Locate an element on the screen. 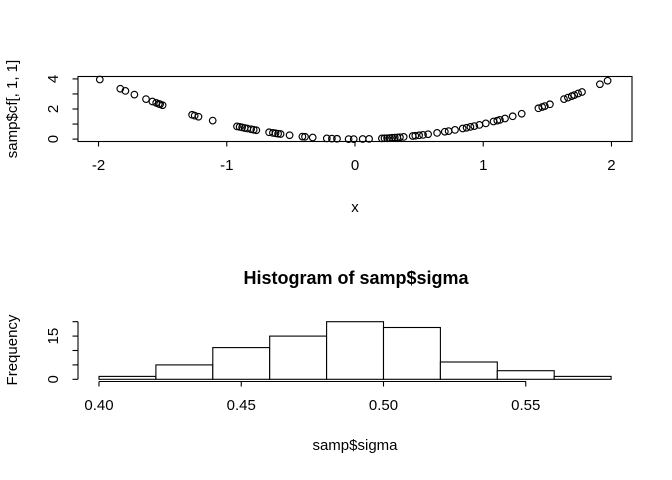  x-tick-label: 0.45 is located at coordinates (241, 405).